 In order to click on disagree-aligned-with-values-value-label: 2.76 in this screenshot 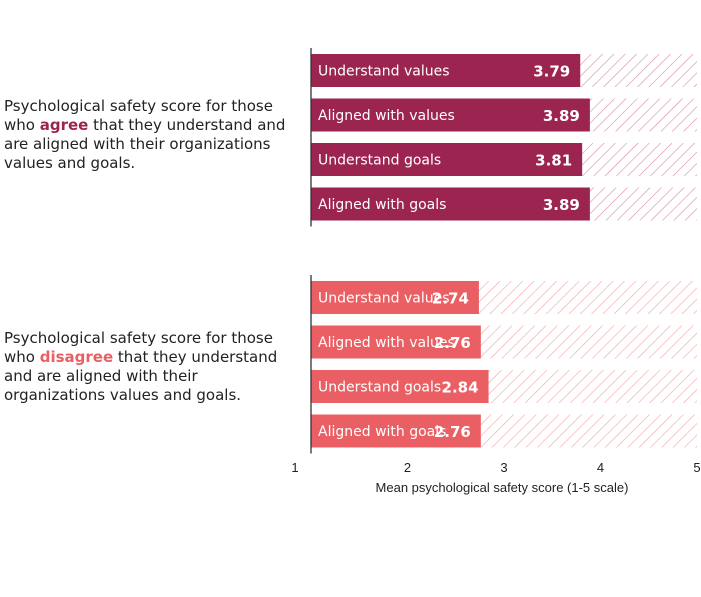, I will do `click(452, 343)`.